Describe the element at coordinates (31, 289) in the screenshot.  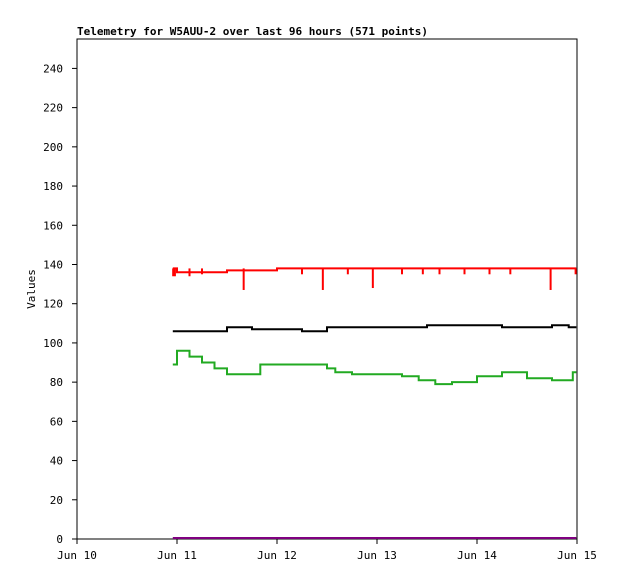
I see `y-axis-label: Values` at that location.